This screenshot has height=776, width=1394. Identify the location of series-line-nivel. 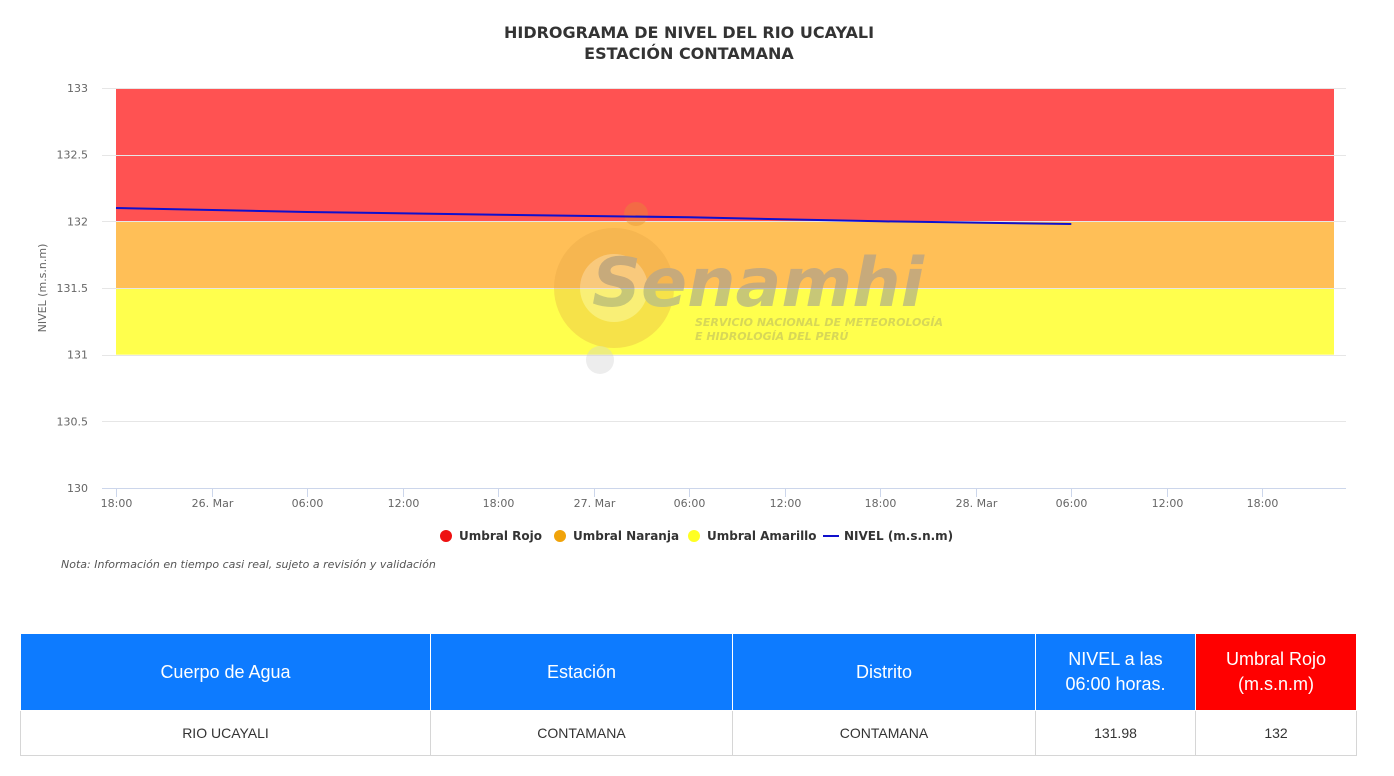
(593, 216).